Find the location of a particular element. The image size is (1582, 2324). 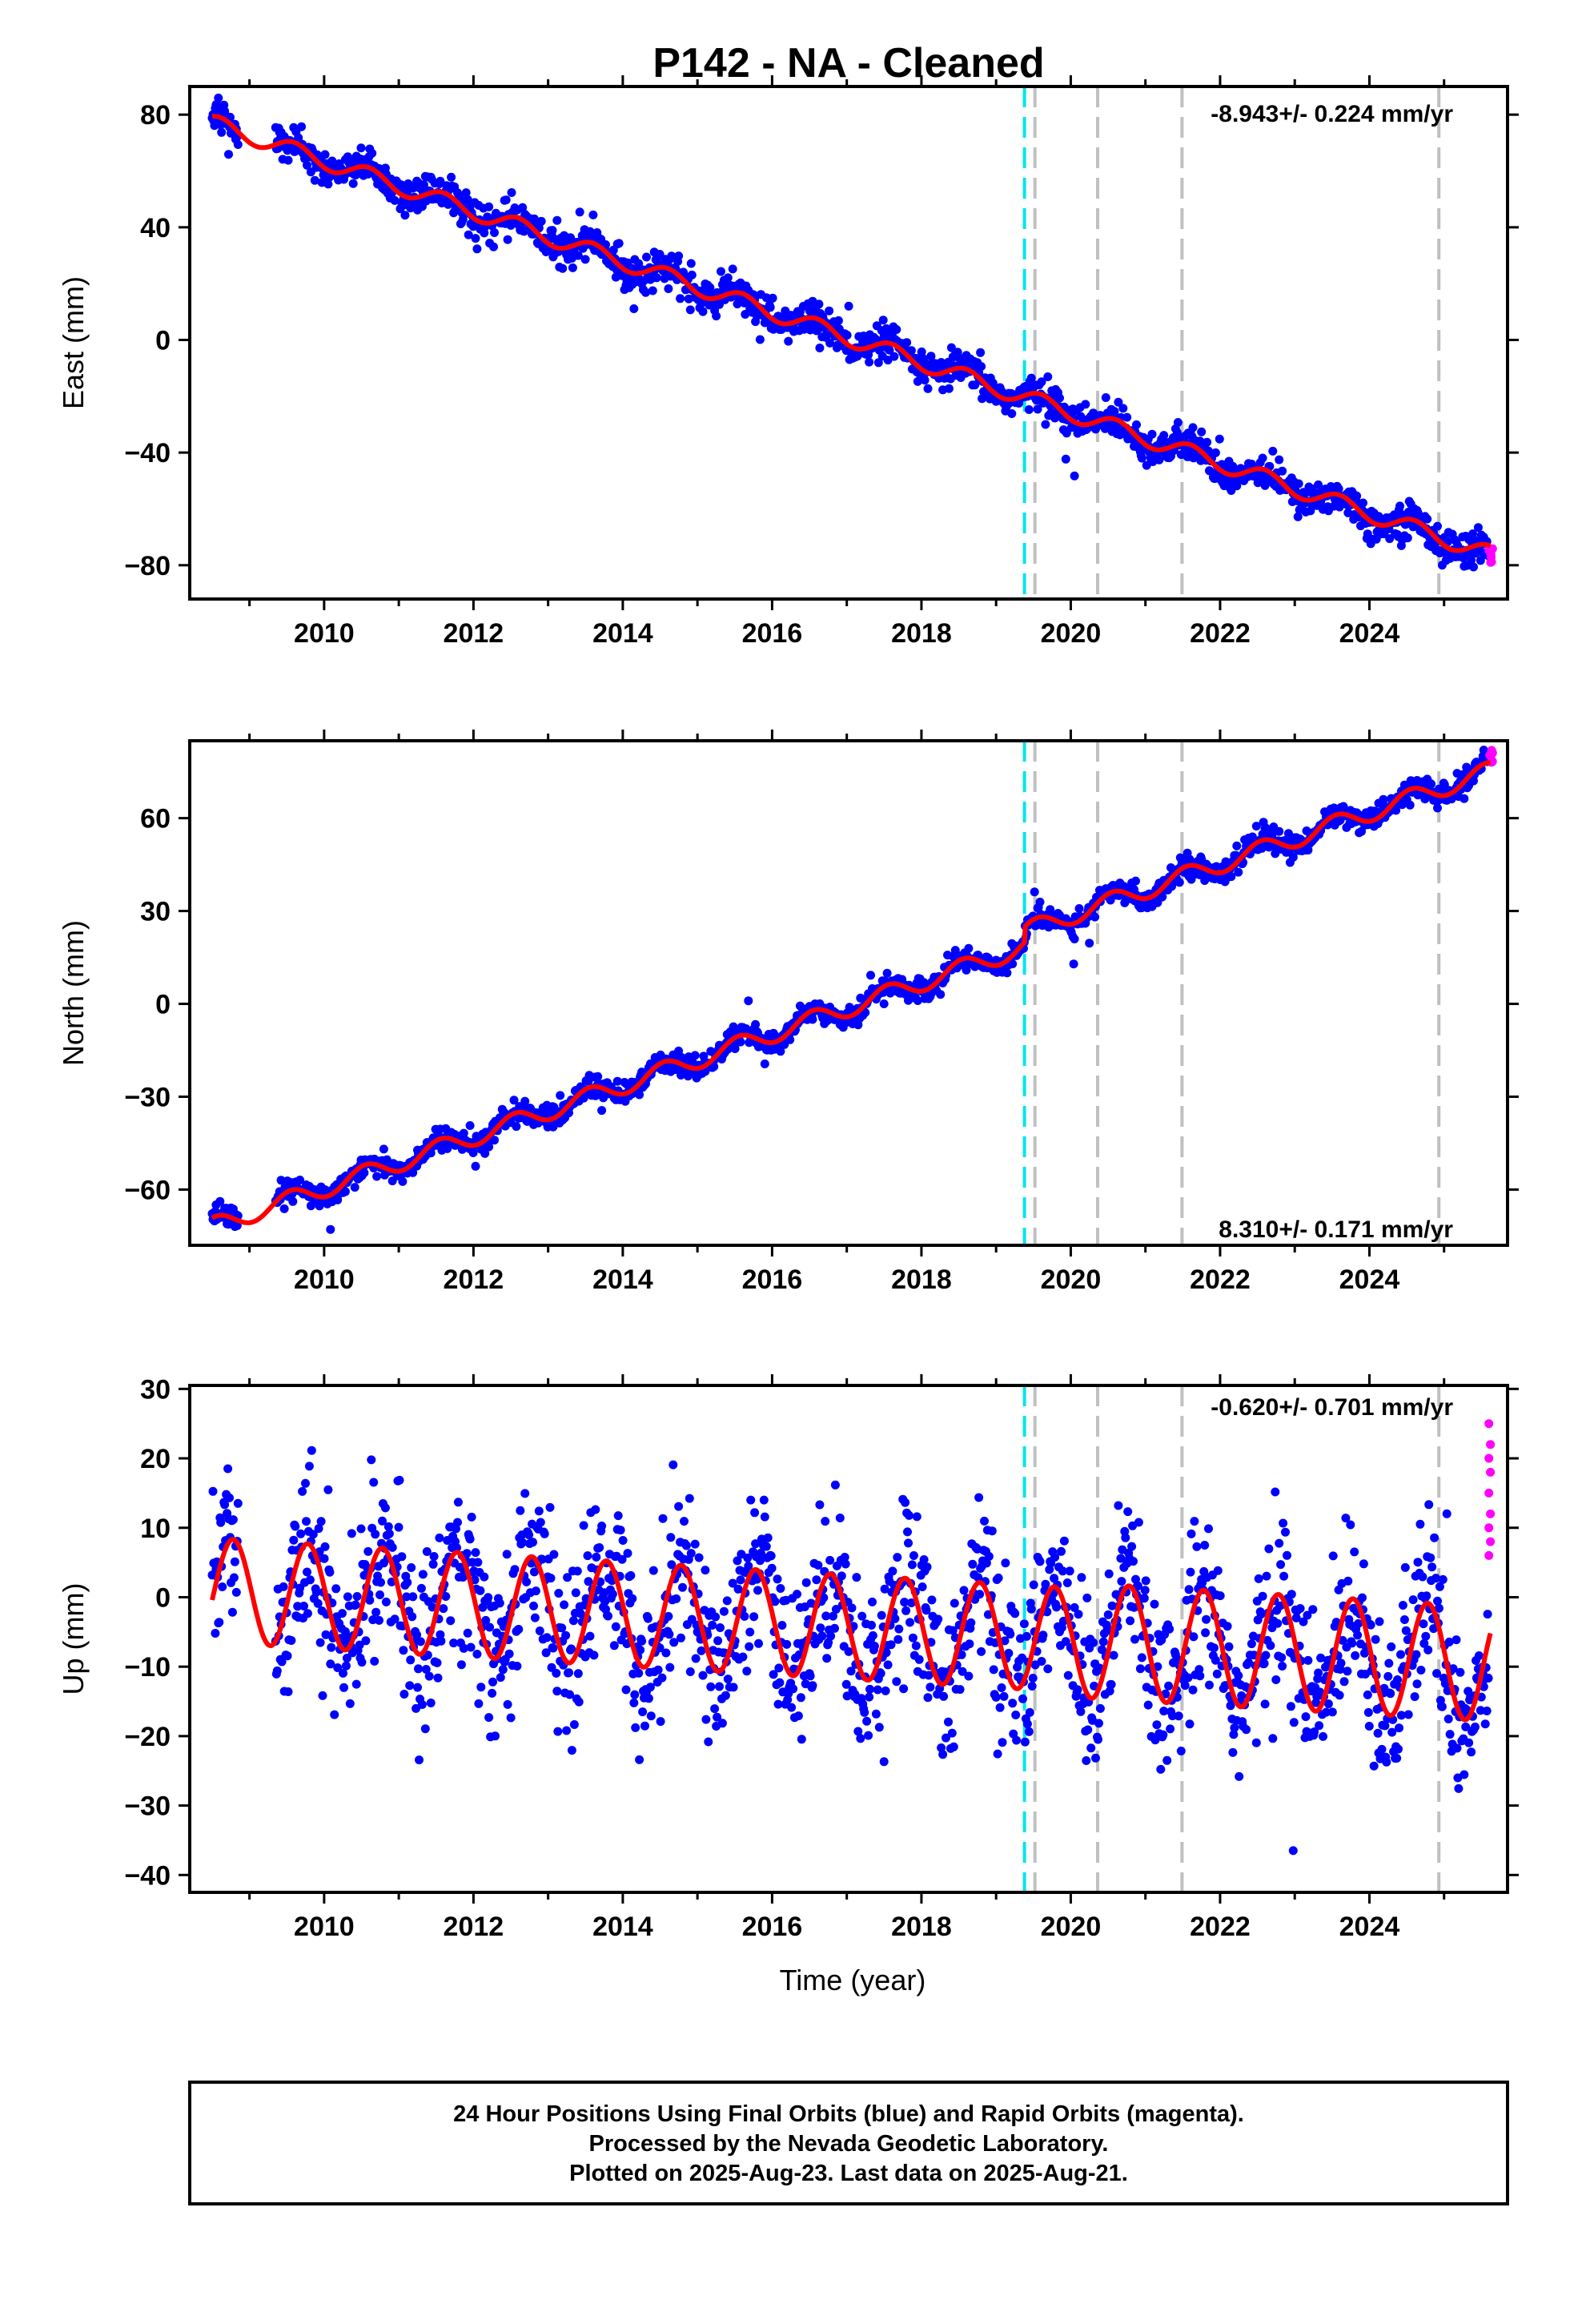

x-tick-label: 2016 is located at coordinates (772, 1927).